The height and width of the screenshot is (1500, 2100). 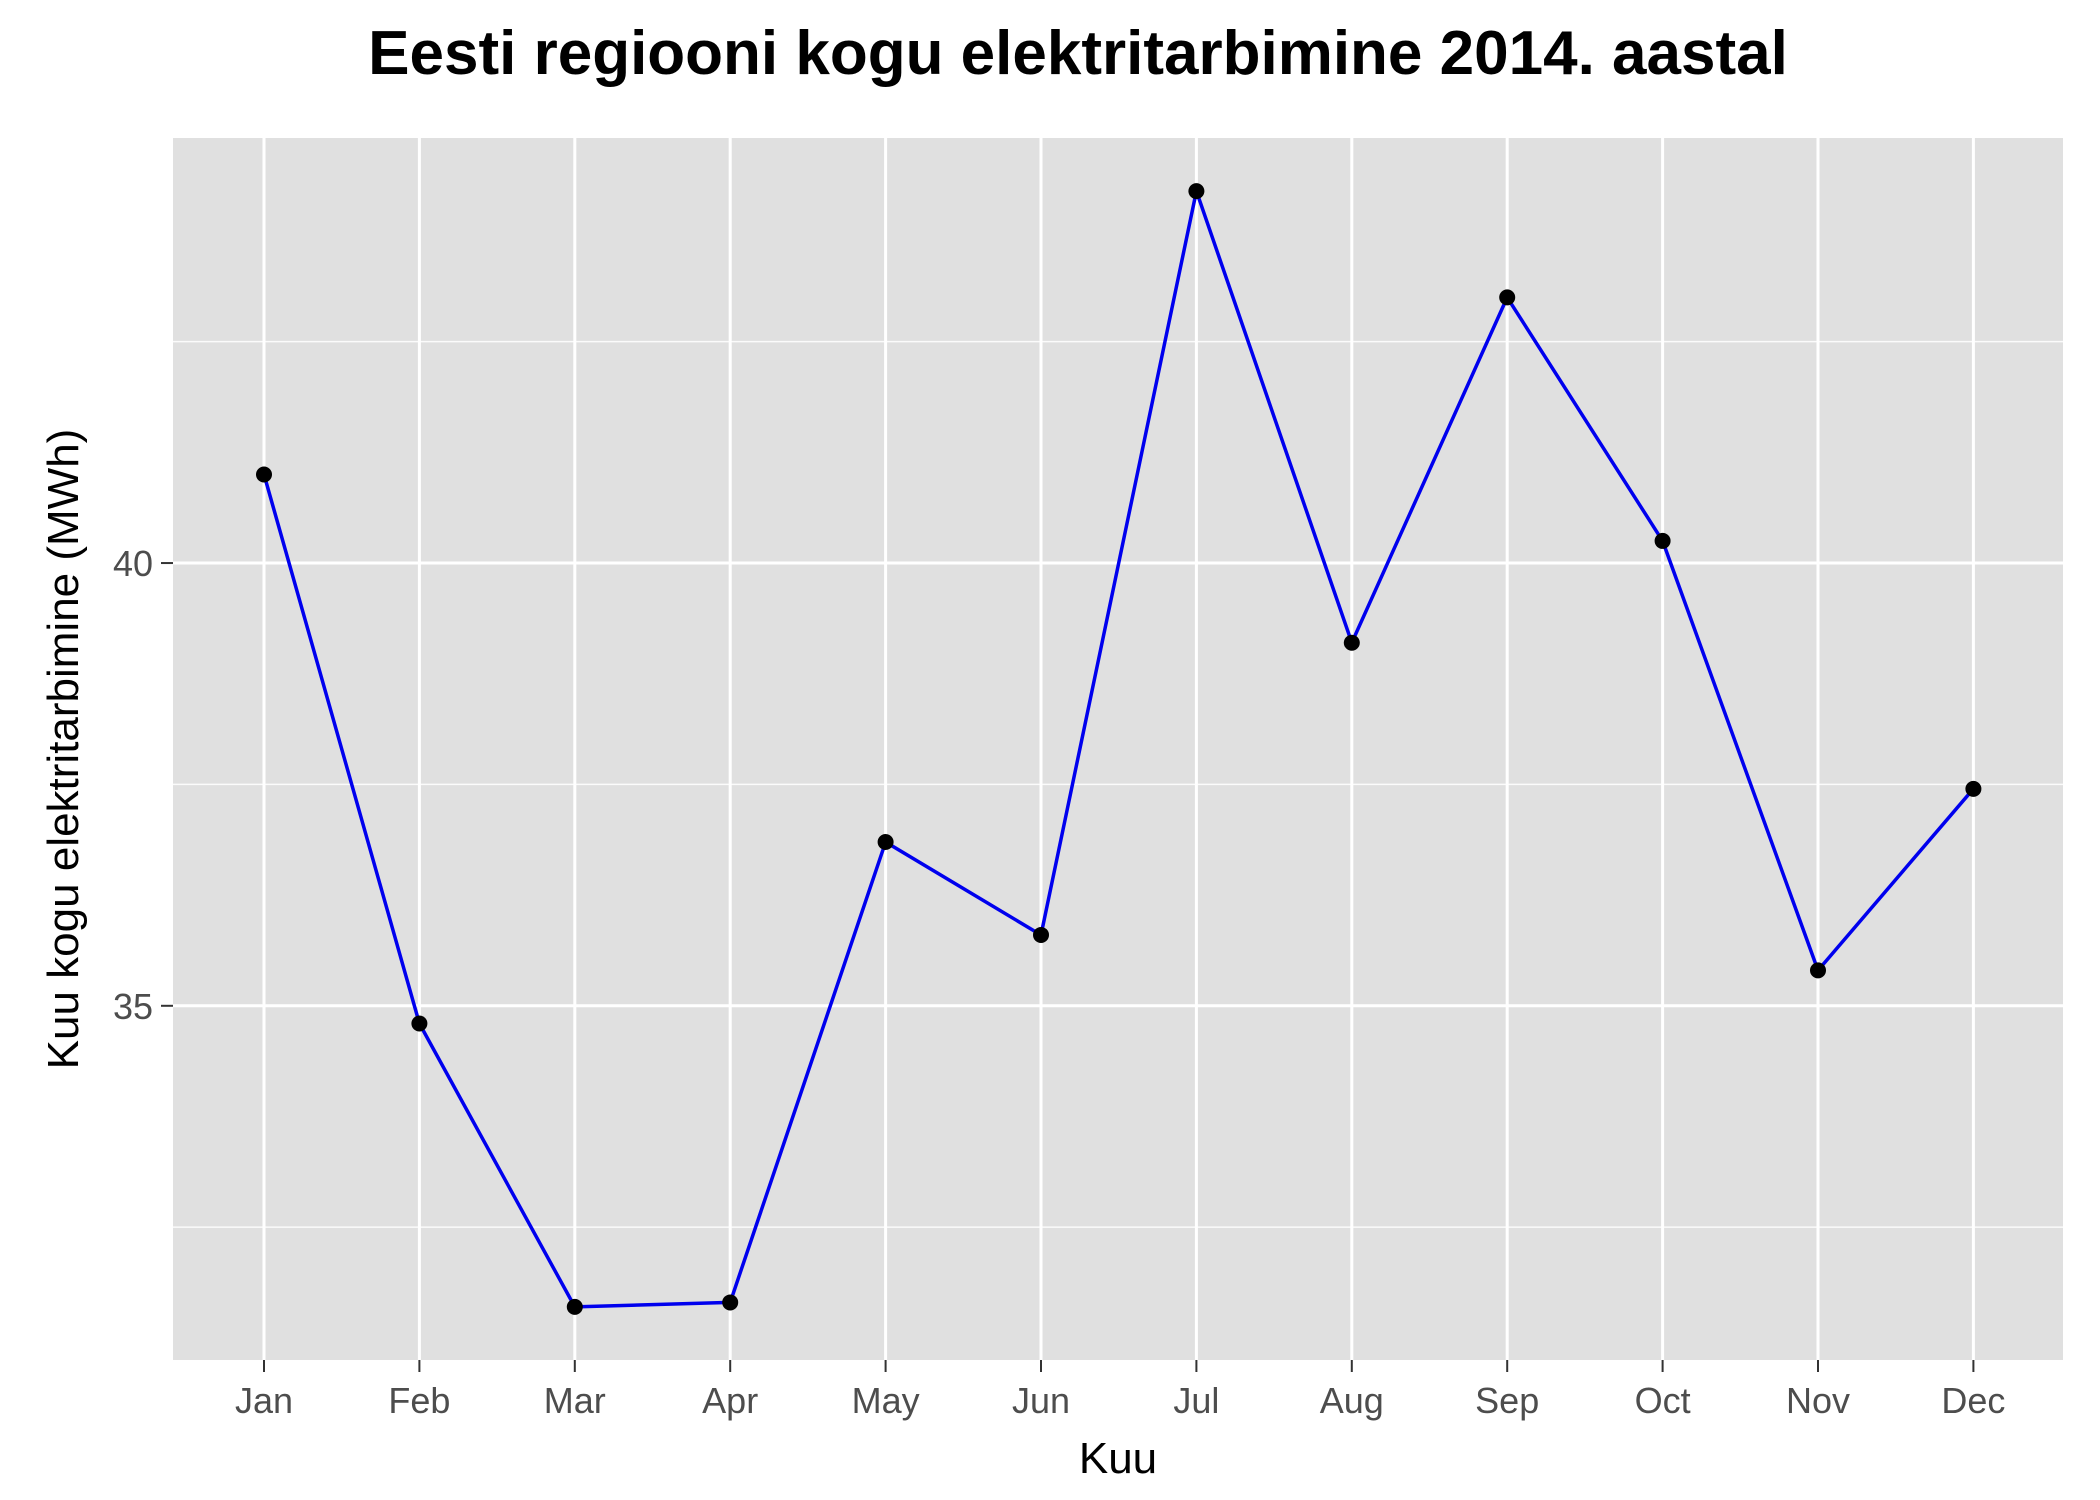 What do you see at coordinates (63, 749) in the screenshot?
I see `y-axis-title: Kuu kogu elektritarbimine (MWh)` at bounding box center [63, 749].